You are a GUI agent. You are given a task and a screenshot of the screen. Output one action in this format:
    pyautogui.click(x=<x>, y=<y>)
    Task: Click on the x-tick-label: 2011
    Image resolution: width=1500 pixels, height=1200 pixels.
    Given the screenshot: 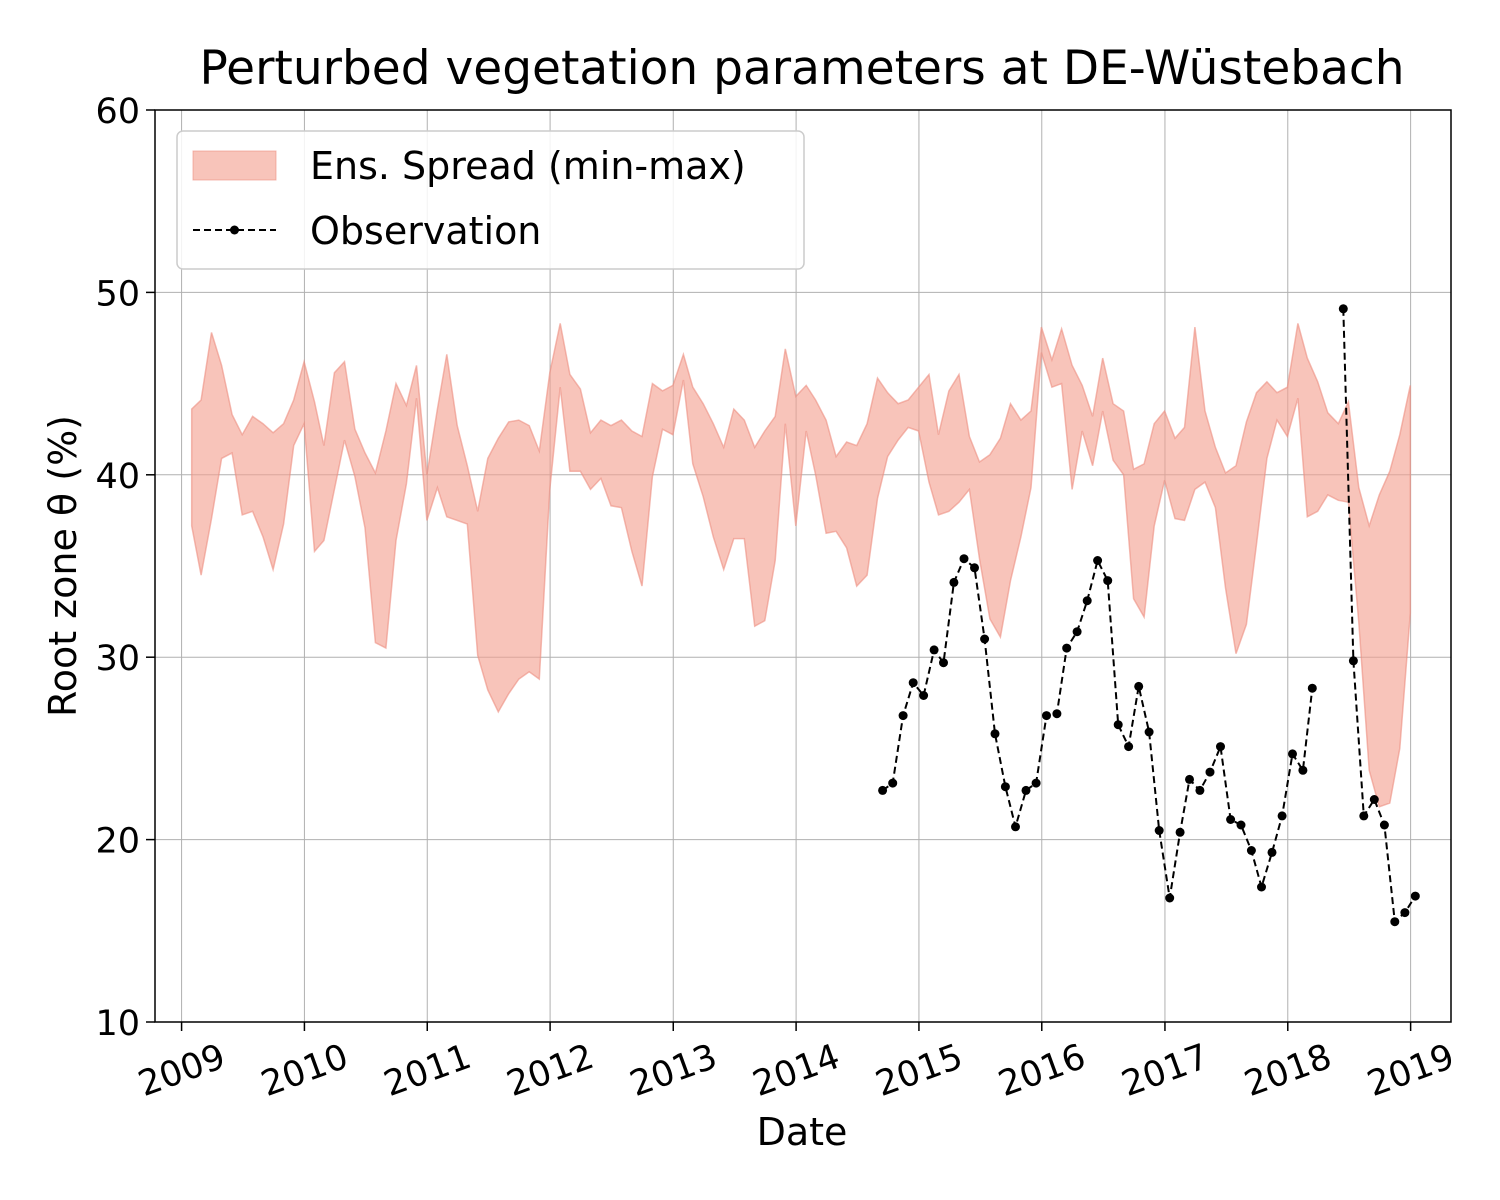 What is the action you would take?
    pyautogui.click(x=427, y=1071)
    